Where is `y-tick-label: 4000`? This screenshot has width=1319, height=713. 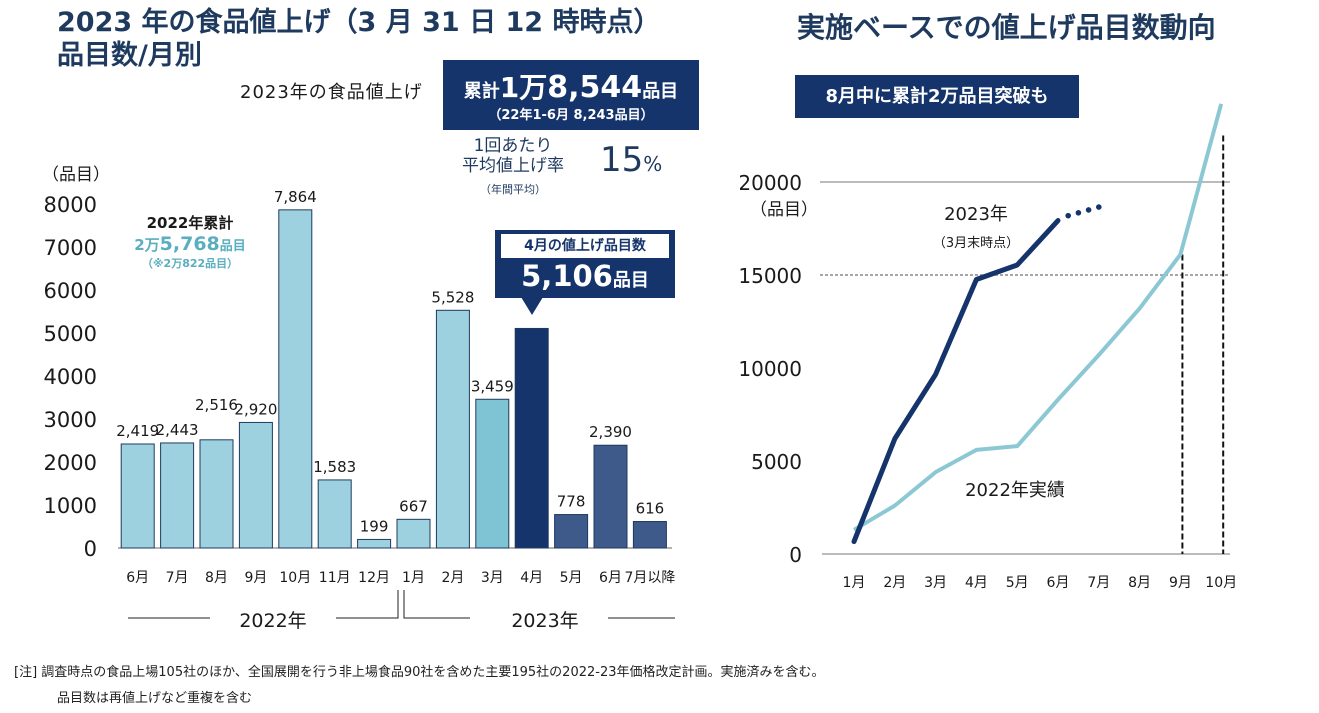 y-tick-label: 4000 is located at coordinates (70, 377).